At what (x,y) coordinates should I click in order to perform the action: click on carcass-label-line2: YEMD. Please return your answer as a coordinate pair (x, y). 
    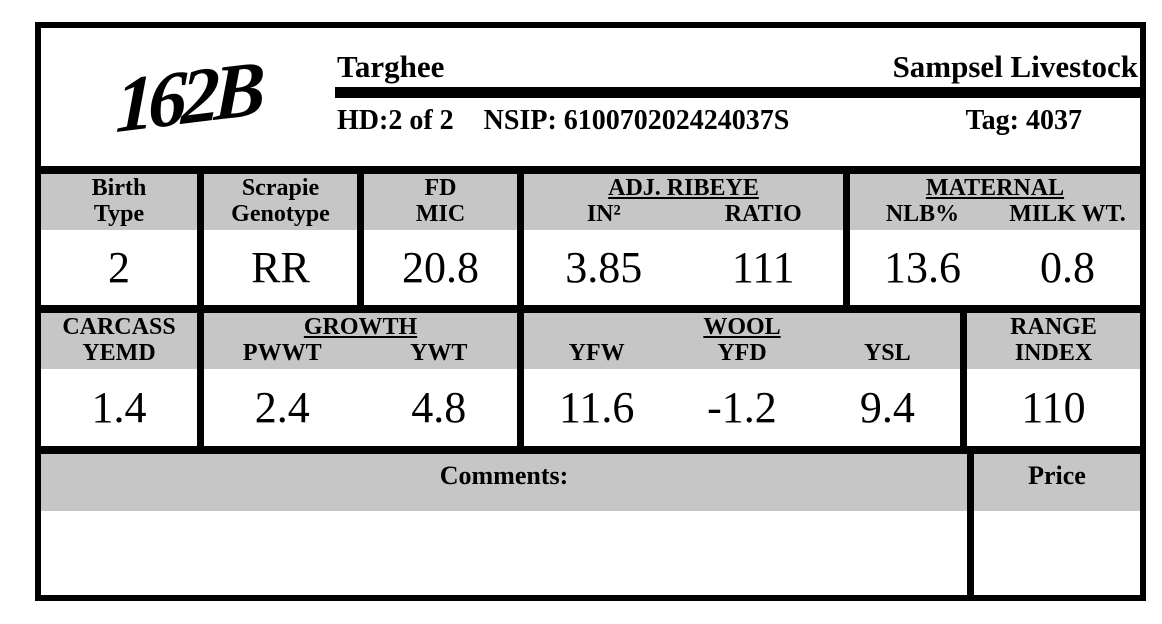
    Looking at the image, I should click on (119, 353).